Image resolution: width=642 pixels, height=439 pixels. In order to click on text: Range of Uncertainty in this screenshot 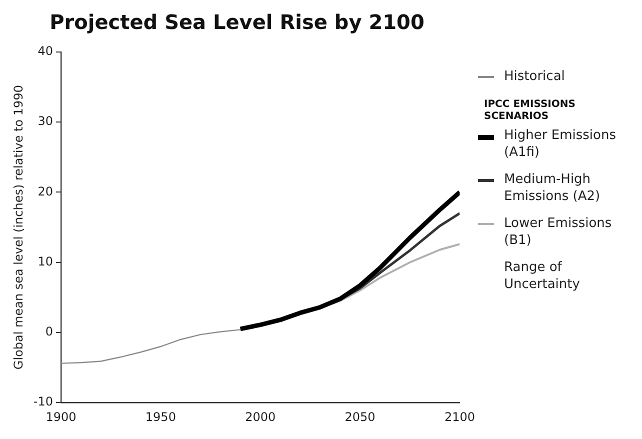, I will do `click(542, 276)`.